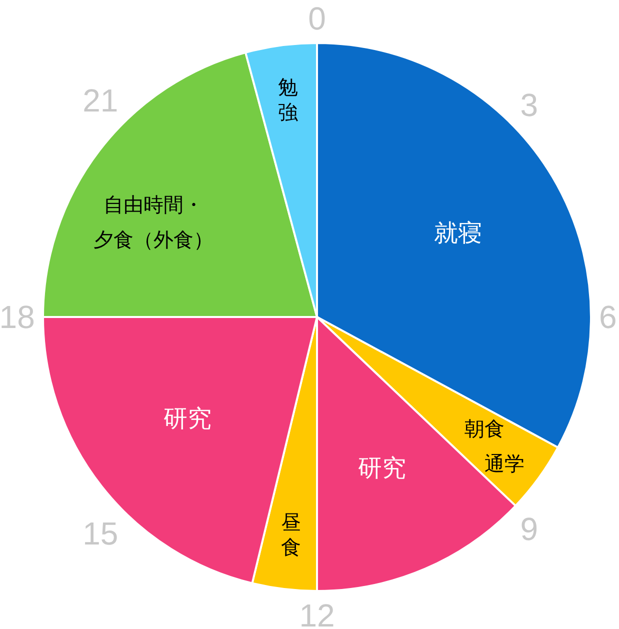 The image size is (619, 629). What do you see at coordinates (494, 446) in the screenshot?
I see `slice-label: 朝食通学` at bounding box center [494, 446].